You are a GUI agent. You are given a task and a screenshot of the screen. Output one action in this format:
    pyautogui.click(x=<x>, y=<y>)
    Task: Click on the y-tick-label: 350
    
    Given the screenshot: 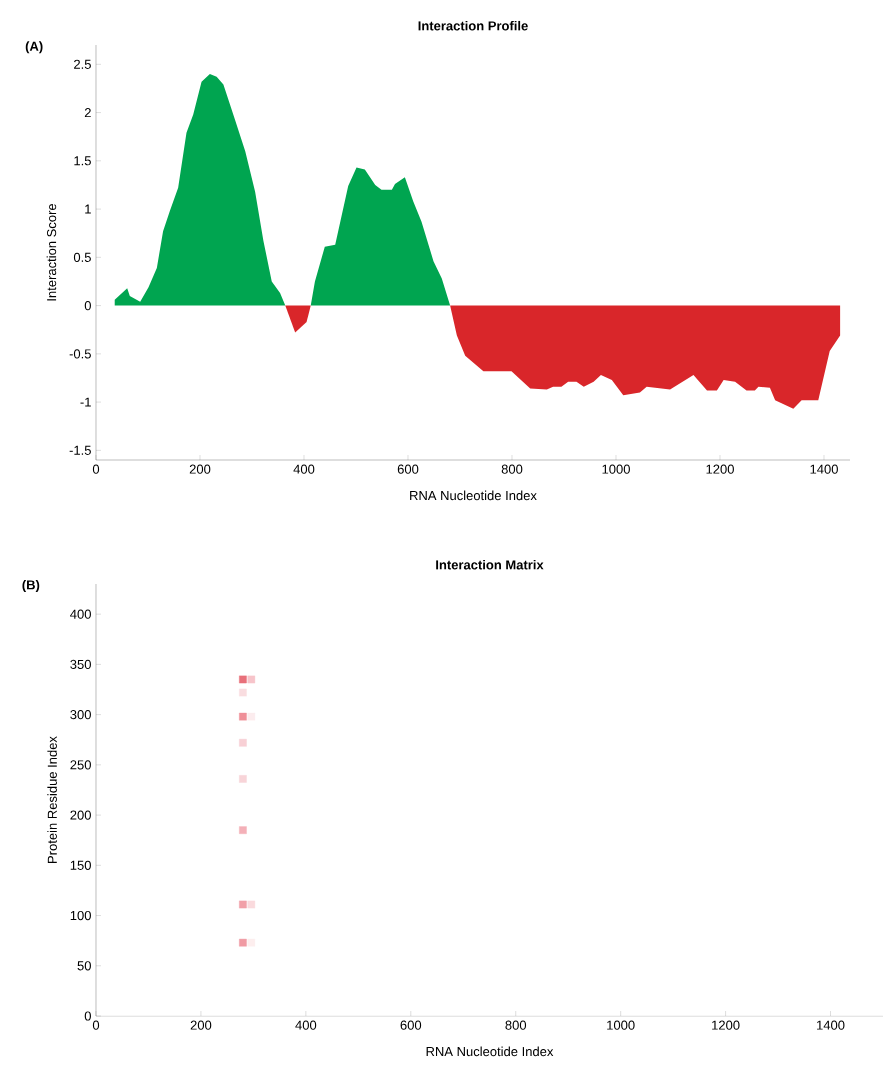 What is the action you would take?
    pyautogui.click(x=80, y=664)
    